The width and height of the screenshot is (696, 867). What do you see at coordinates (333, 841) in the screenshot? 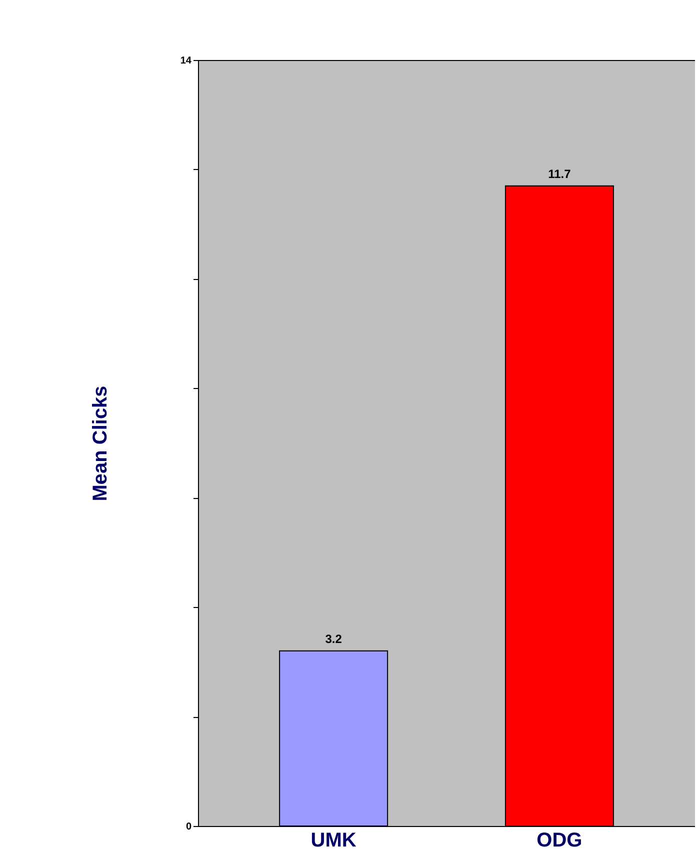
I see `x-tick-label: UMK` at bounding box center [333, 841].